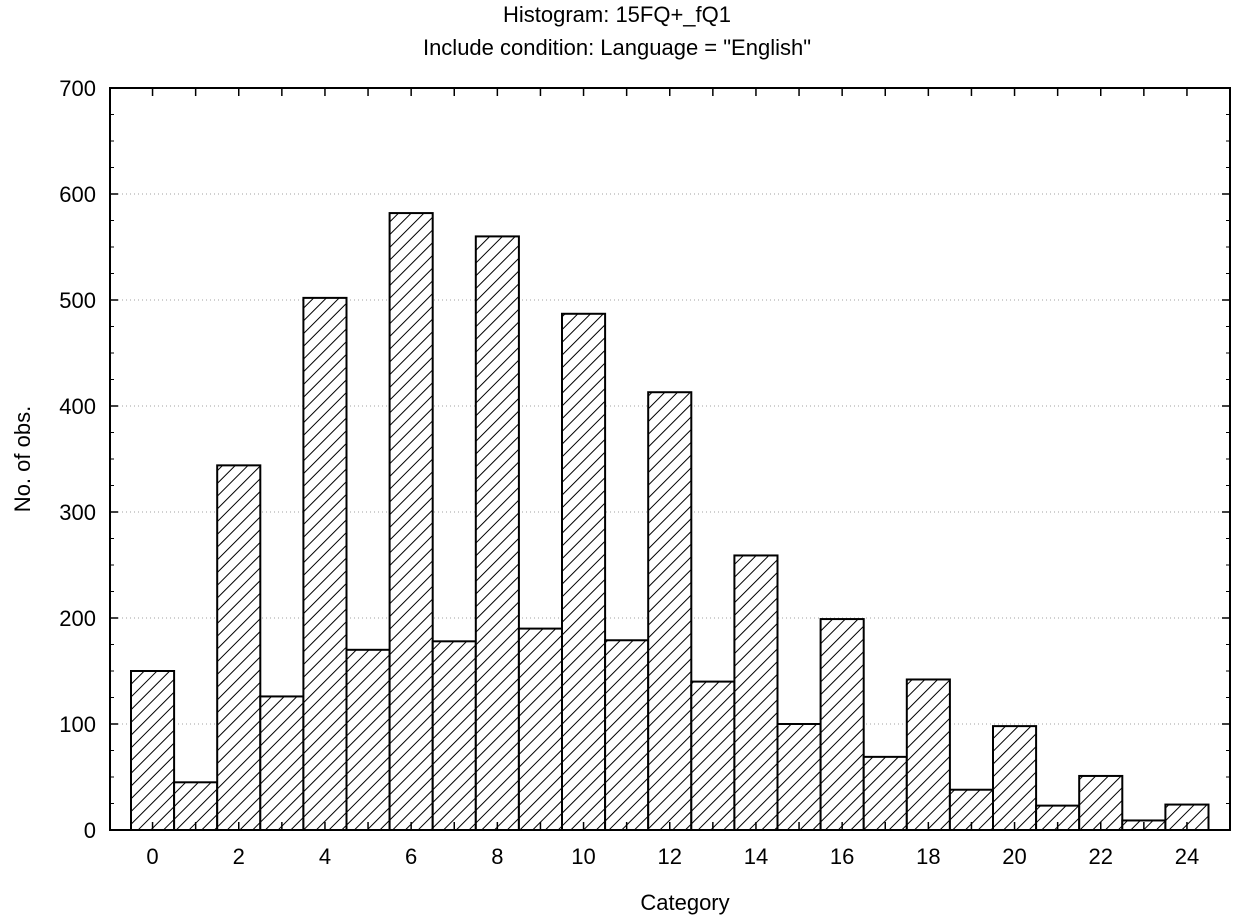 The image size is (1234, 922). I want to click on y-tick-labels: 0 100 200 300 400 500 600 700, so click(77, 459).